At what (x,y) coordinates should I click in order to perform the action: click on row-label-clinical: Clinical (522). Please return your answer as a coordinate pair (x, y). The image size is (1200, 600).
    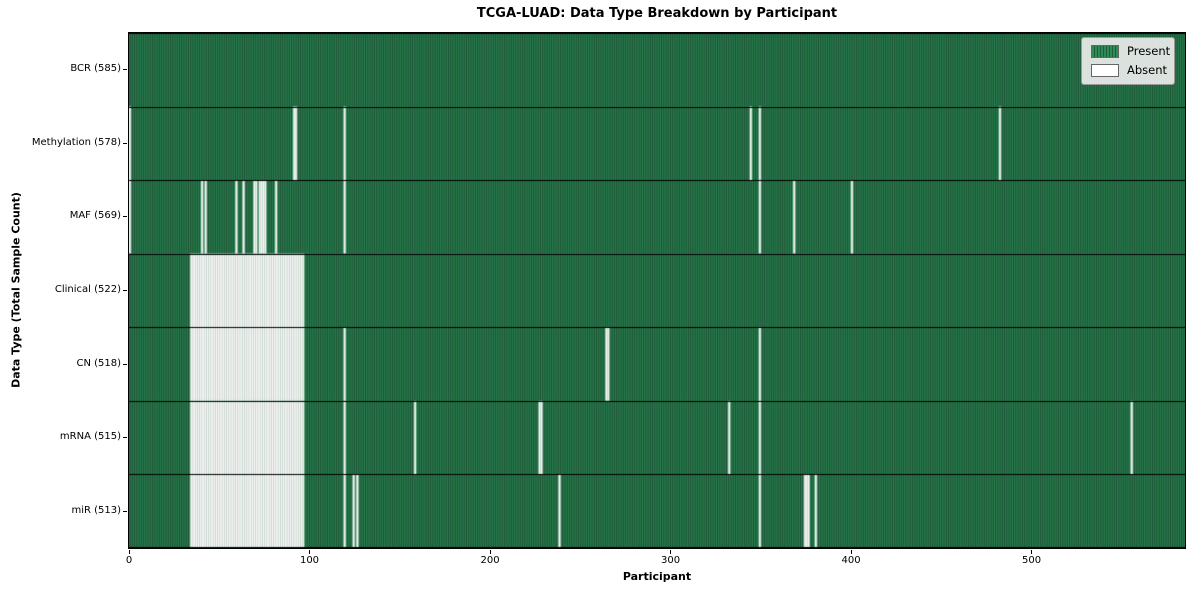
    Looking at the image, I should click on (87, 289).